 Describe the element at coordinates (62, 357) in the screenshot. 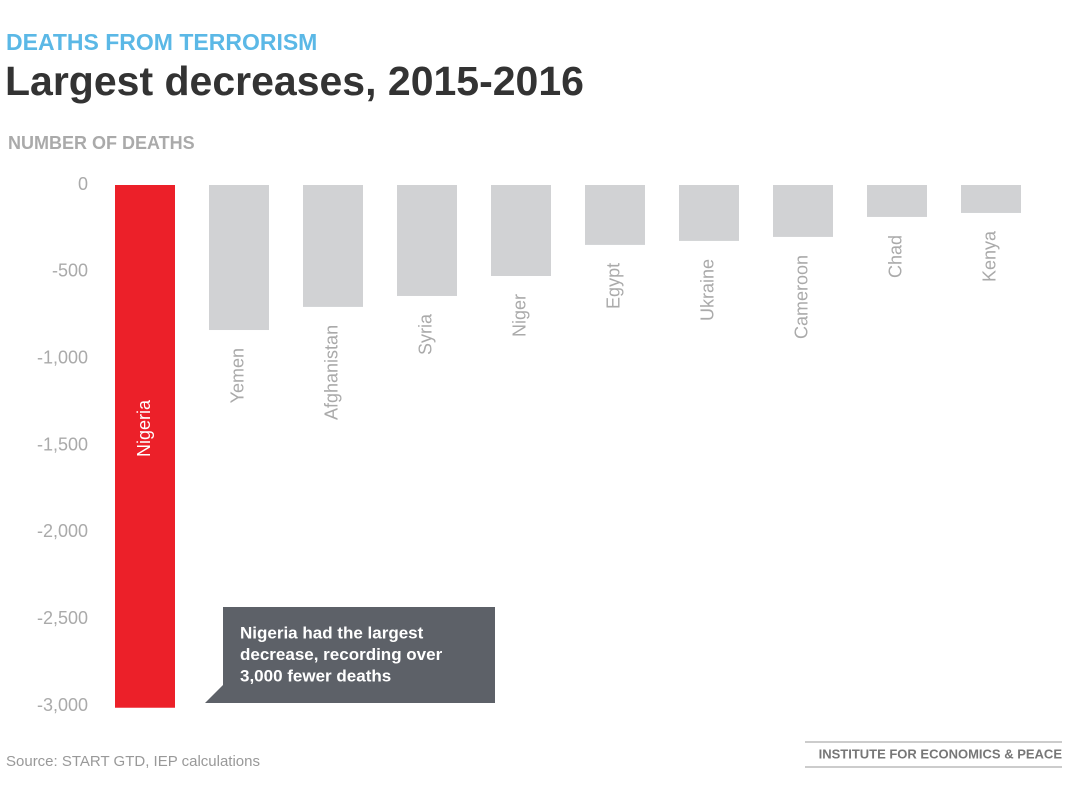

I see `y-tick-label: -1,000` at that location.